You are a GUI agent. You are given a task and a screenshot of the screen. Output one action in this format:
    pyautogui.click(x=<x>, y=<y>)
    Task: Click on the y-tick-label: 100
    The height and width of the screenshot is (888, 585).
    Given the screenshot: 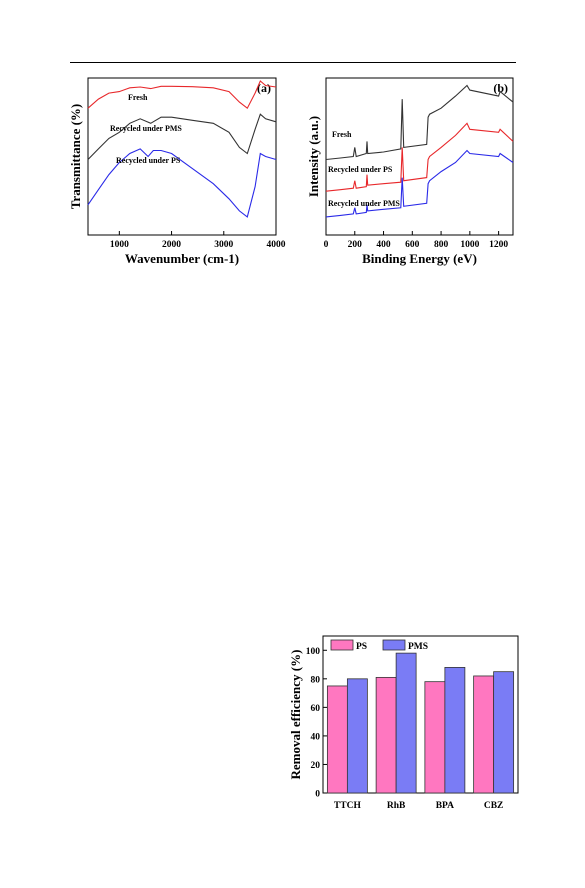 What is the action you would take?
    pyautogui.click(x=313, y=652)
    